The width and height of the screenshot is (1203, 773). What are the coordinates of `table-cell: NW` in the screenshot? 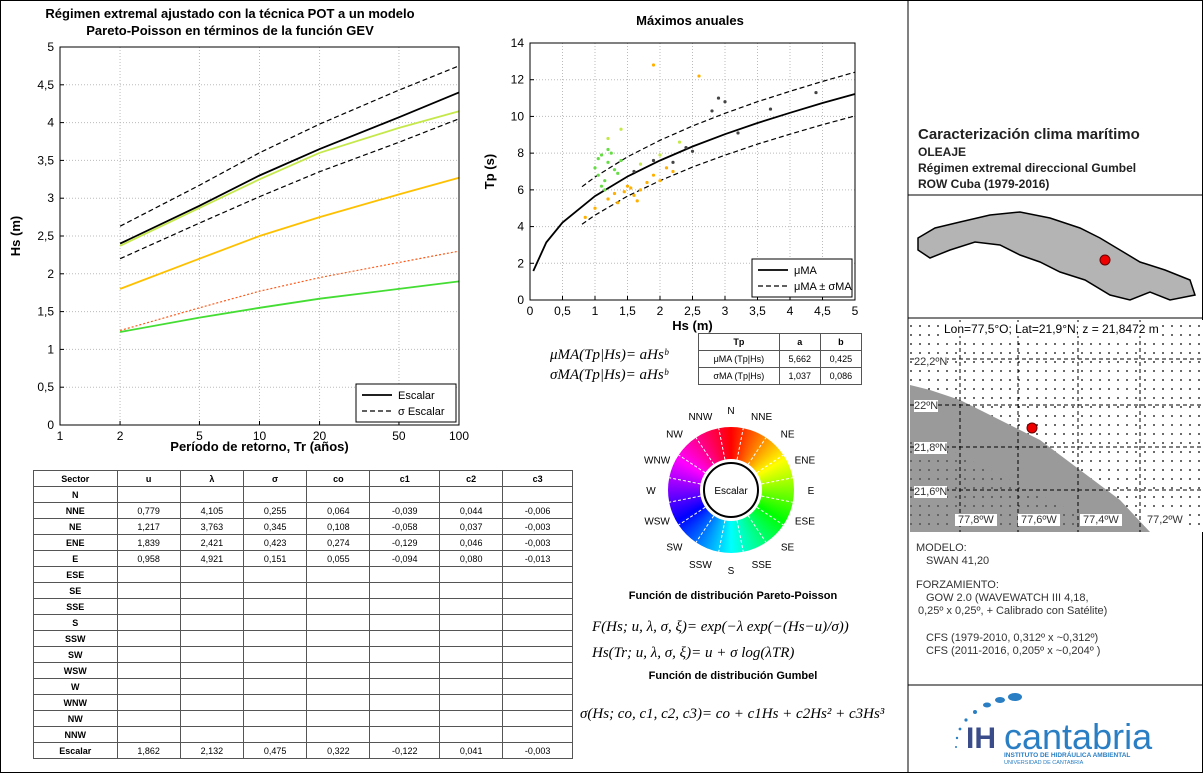 It's located at (75, 718).